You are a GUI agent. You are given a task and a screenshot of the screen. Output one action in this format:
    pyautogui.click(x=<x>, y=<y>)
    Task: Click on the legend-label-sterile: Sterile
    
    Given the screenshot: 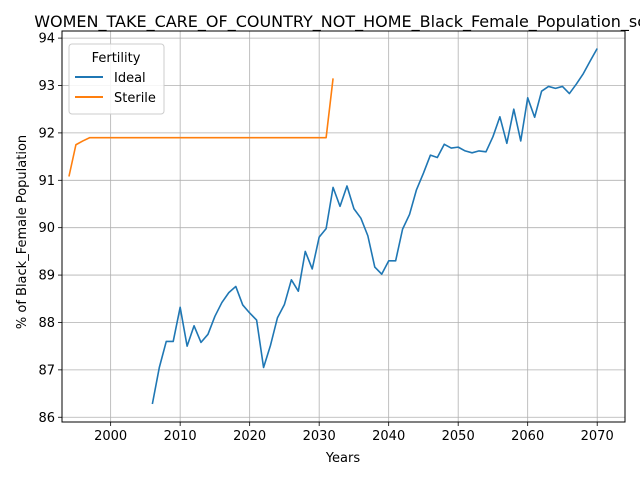 What is the action you would take?
    pyautogui.click(x=135, y=98)
    